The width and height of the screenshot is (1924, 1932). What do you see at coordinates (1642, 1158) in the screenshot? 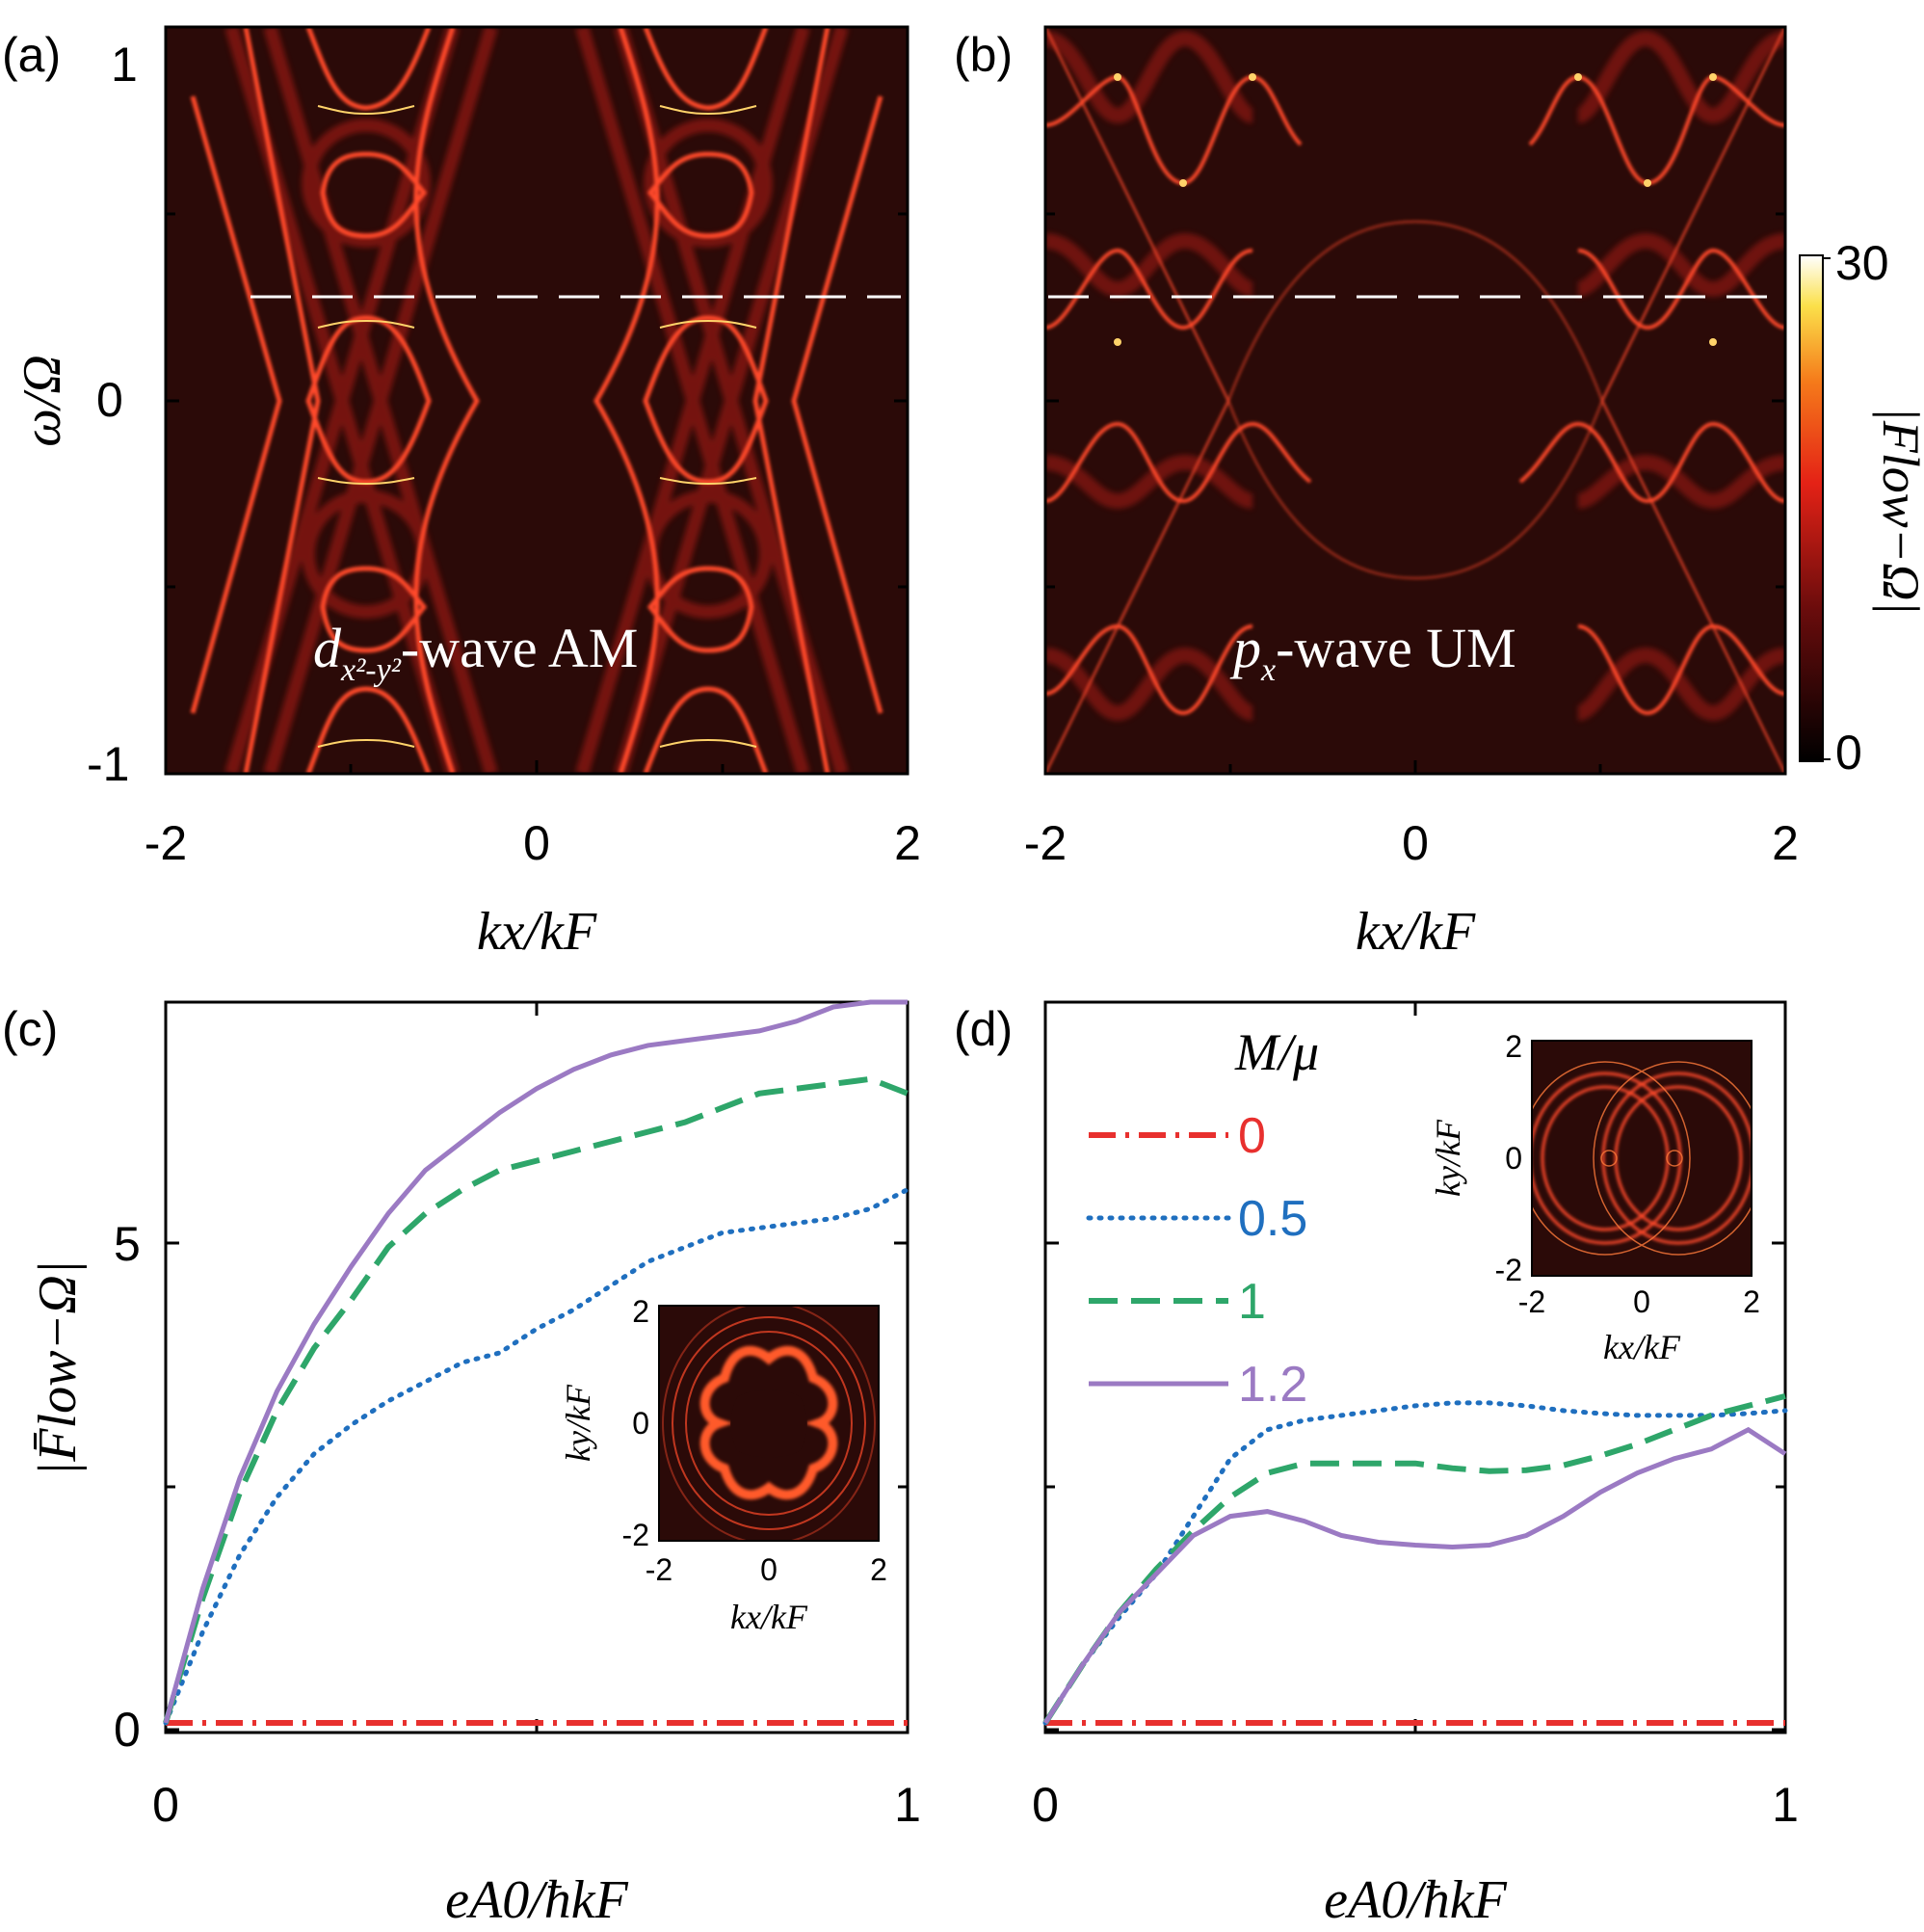
I see `panel-d-inset` at bounding box center [1642, 1158].